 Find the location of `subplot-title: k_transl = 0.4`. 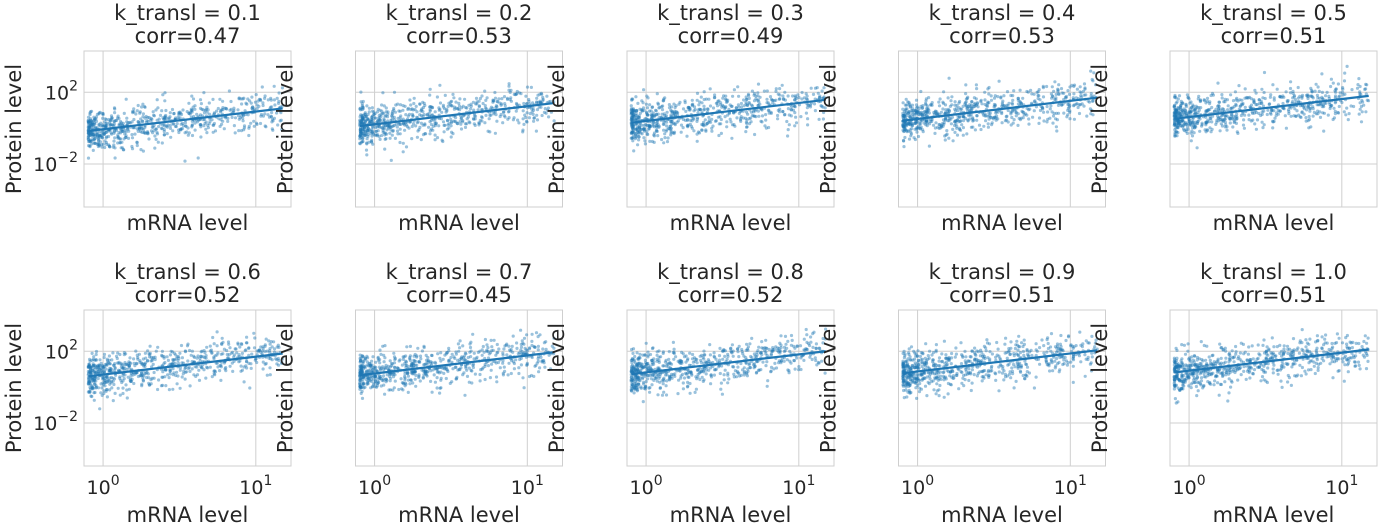

subplot-title: k_transl = 0.4 is located at coordinates (1002, 13).